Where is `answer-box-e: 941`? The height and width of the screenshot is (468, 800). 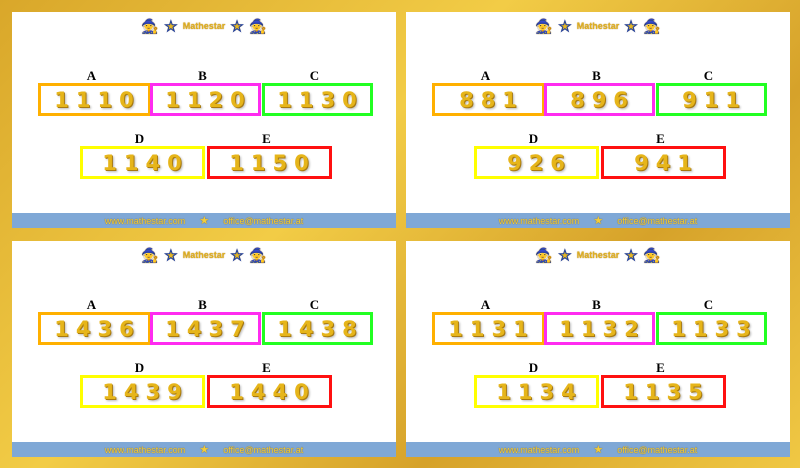 answer-box-e: 941 is located at coordinates (663, 162).